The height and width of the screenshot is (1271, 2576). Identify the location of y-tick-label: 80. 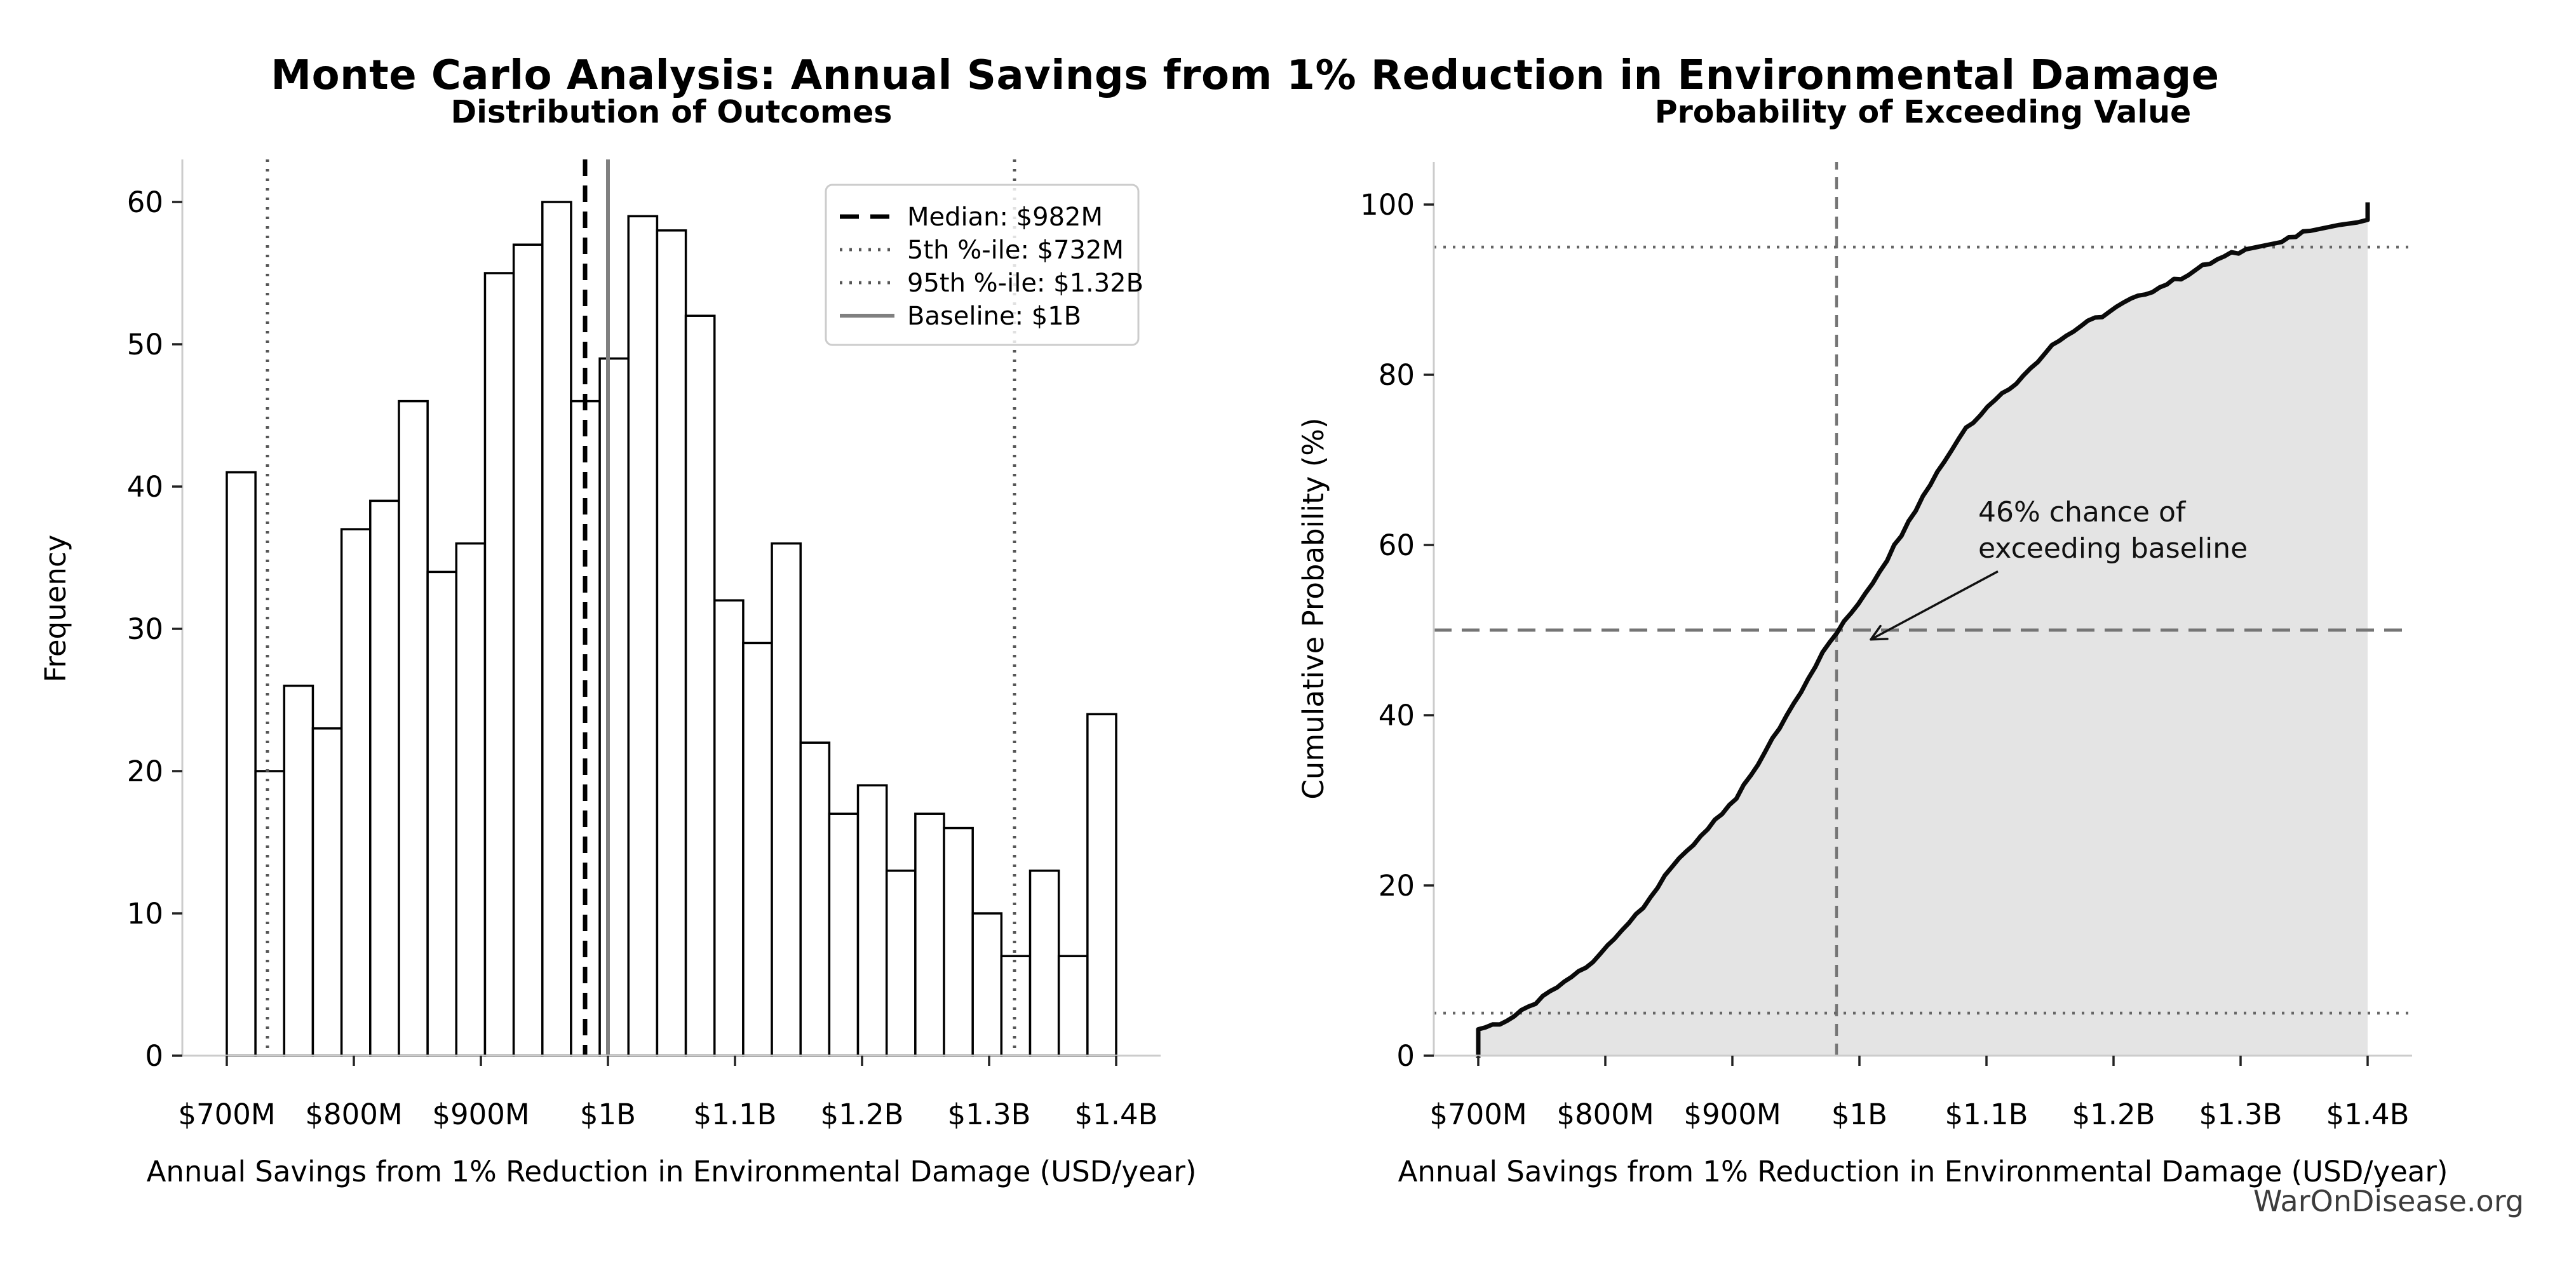
(1397, 375).